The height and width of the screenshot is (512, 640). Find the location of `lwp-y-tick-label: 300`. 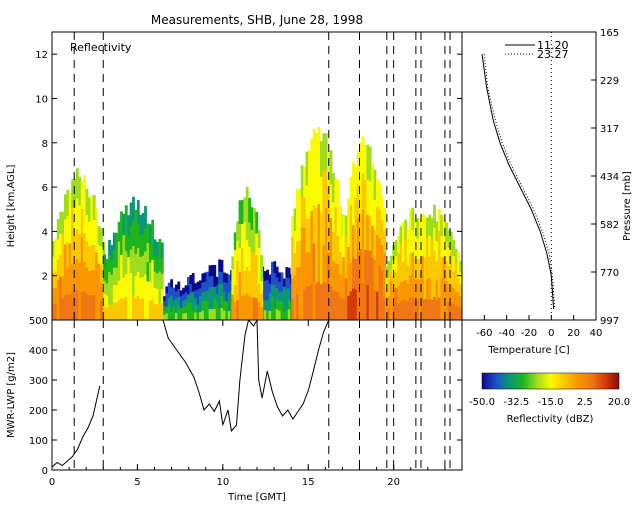

lwp-y-tick-label: 300 is located at coordinates (38, 381).